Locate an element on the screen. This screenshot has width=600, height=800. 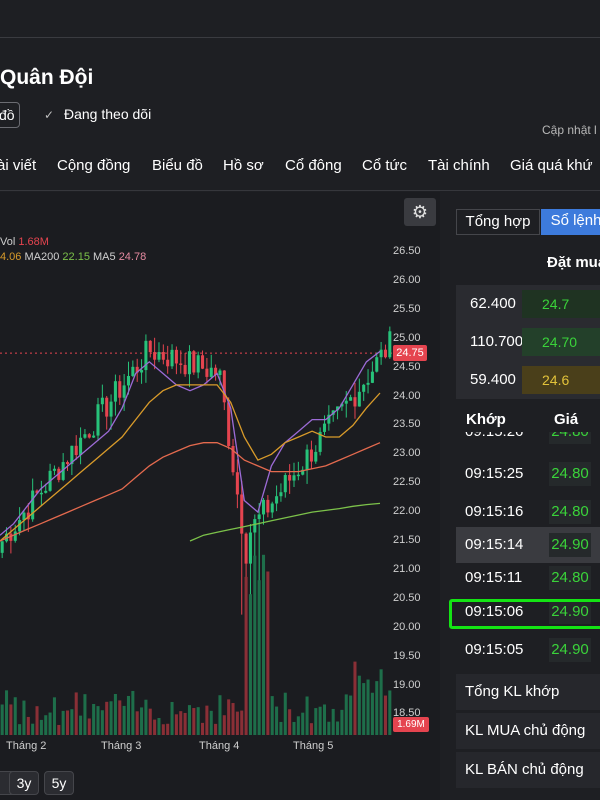
tab-community: Cộng đồng is located at coordinates (94, 165).